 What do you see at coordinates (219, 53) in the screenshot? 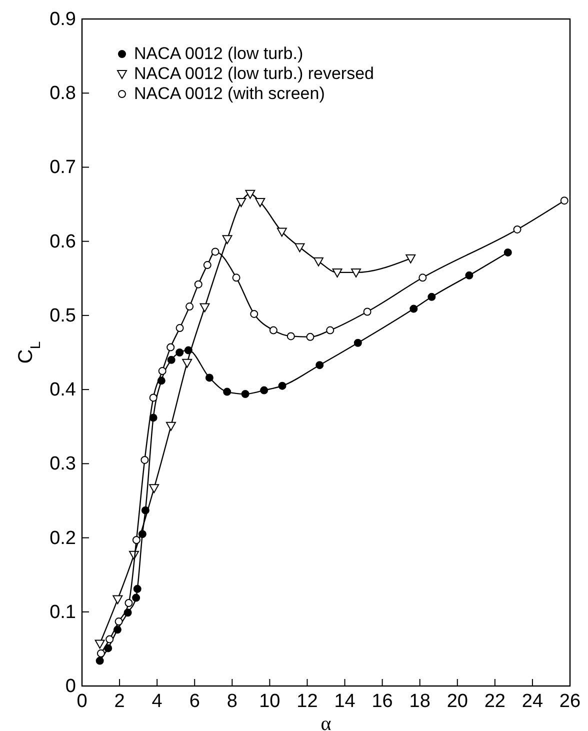
I see `legend-label: NACA 0012 (low turb.)` at bounding box center [219, 53].